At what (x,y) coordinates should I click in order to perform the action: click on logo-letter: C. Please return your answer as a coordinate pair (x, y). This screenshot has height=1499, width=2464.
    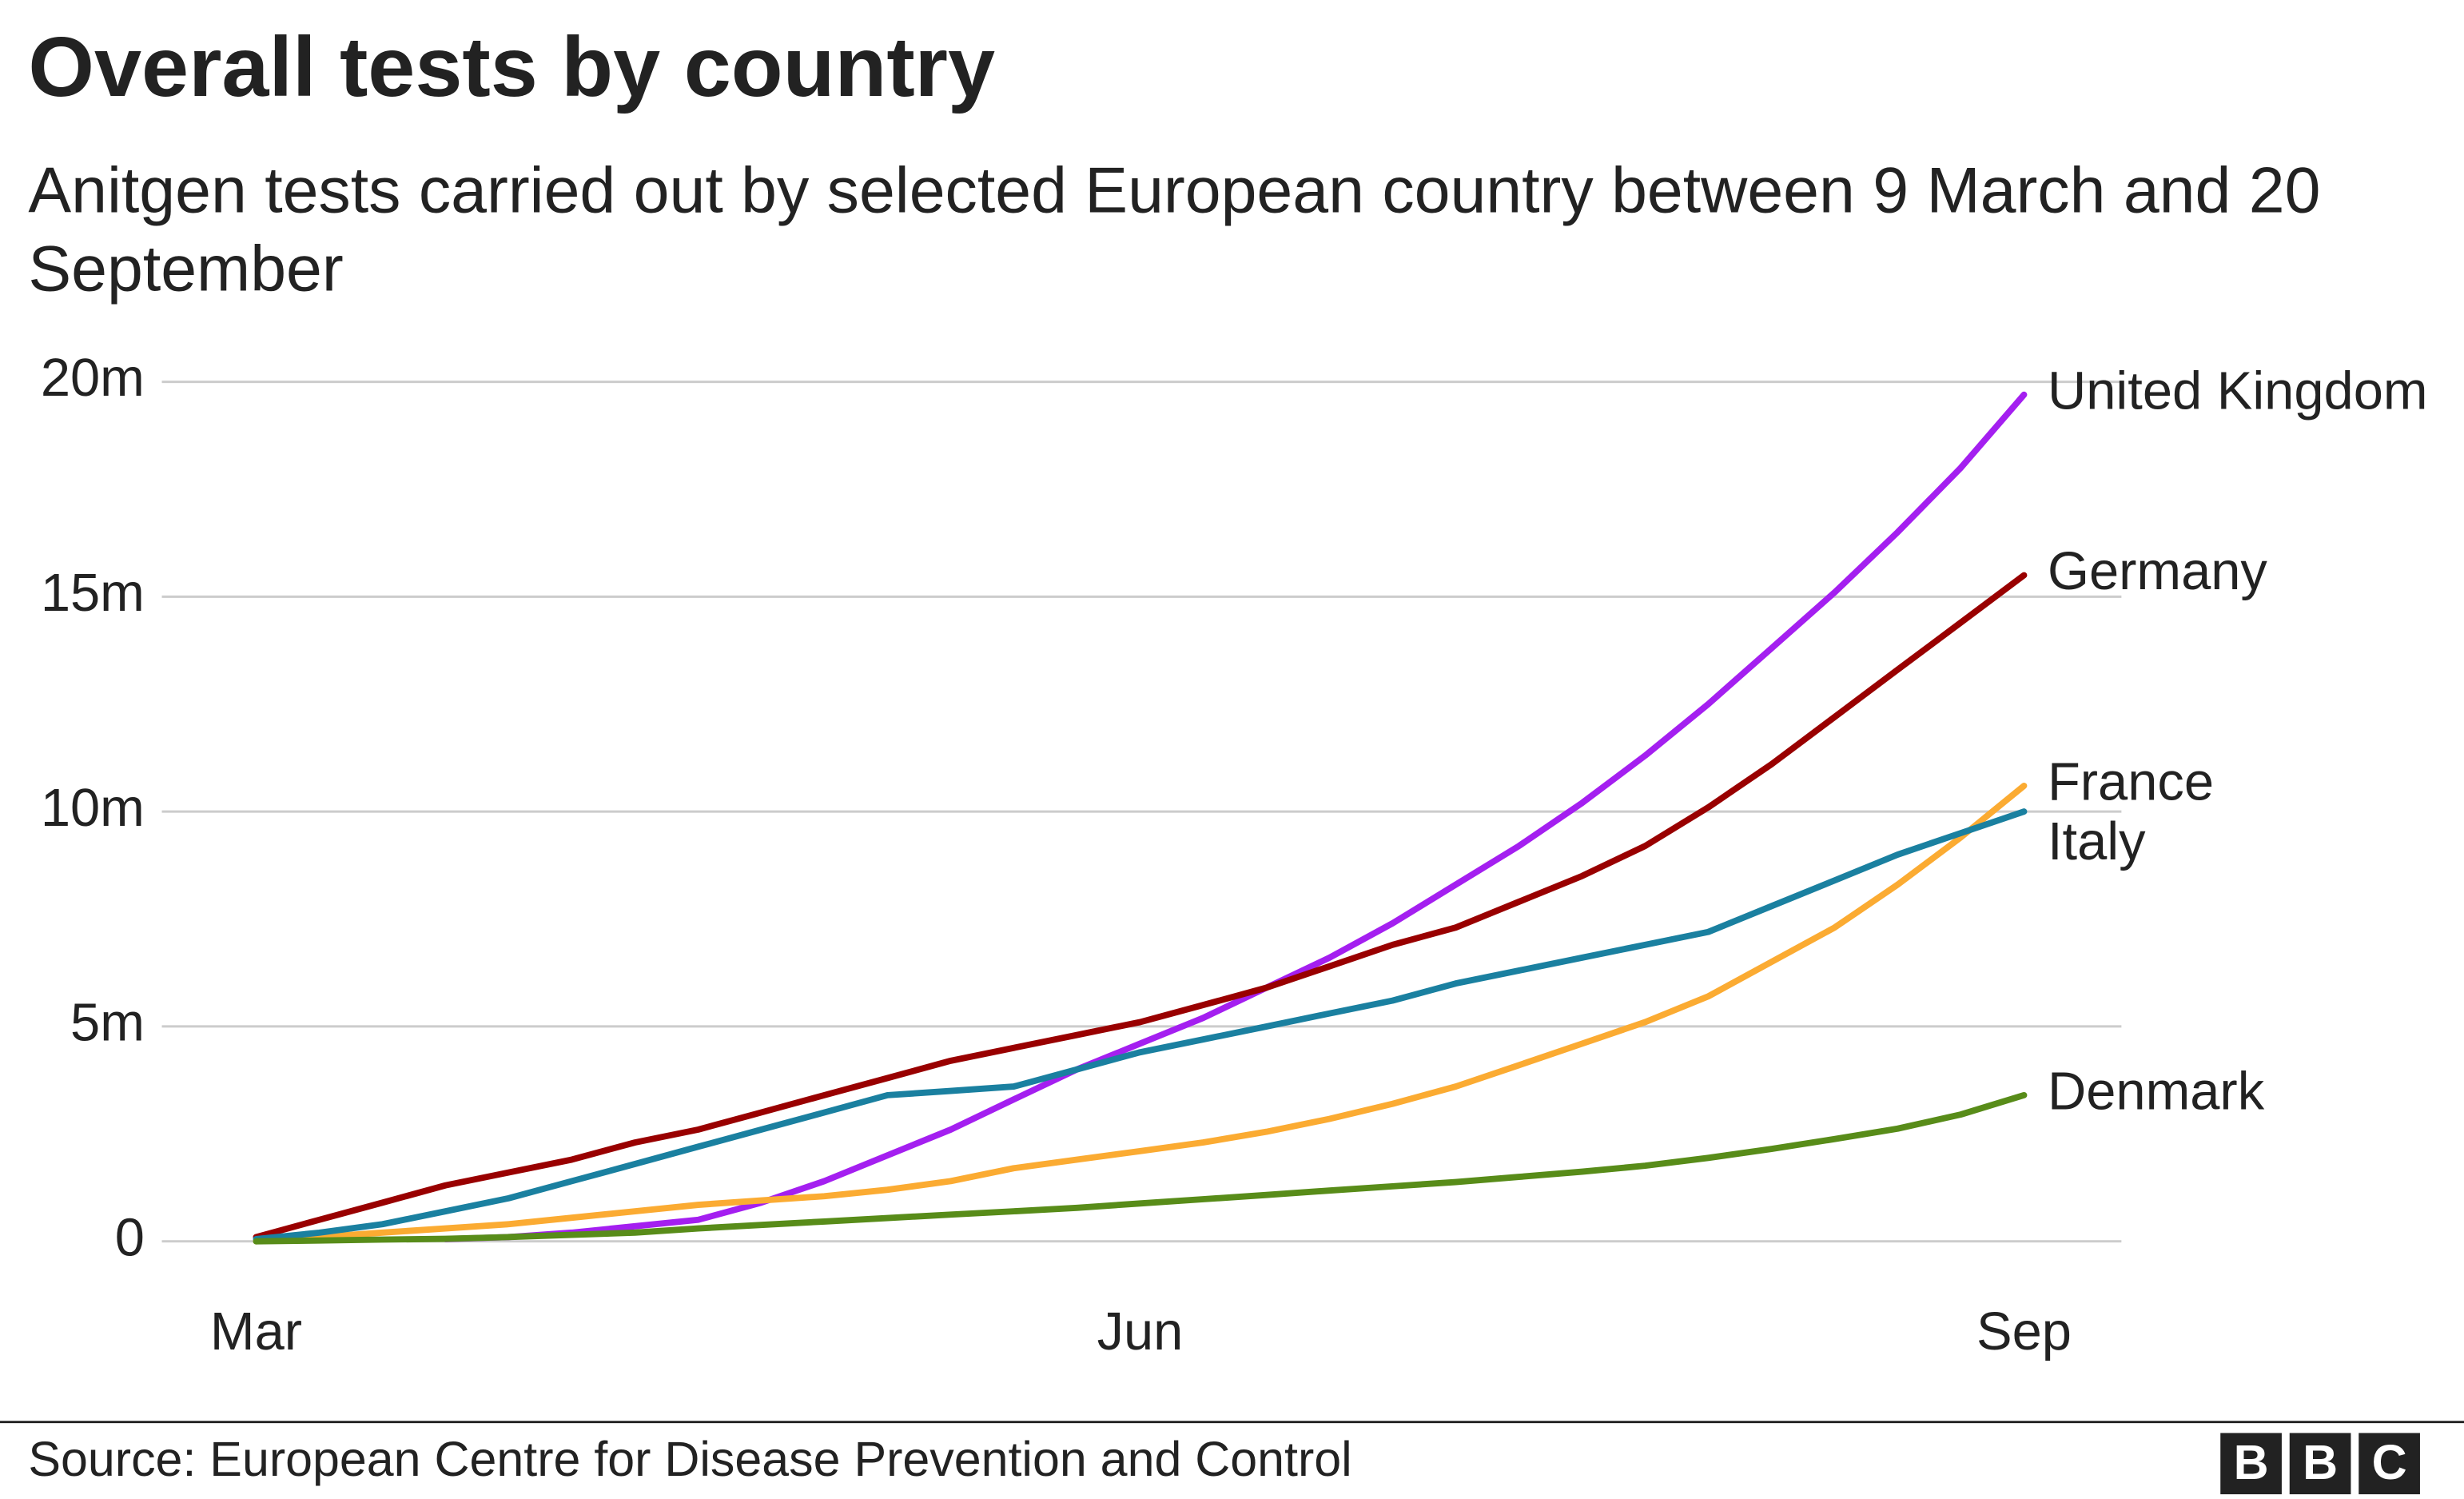
    Looking at the image, I should click on (2389, 1462).